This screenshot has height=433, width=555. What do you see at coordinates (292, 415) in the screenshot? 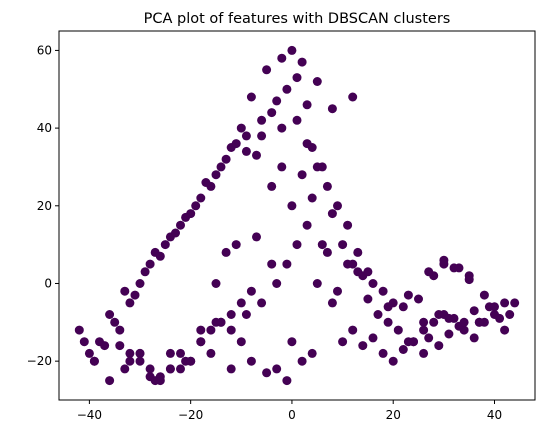
I see `x-tick-label: 0` at bounding box center [292, 415].